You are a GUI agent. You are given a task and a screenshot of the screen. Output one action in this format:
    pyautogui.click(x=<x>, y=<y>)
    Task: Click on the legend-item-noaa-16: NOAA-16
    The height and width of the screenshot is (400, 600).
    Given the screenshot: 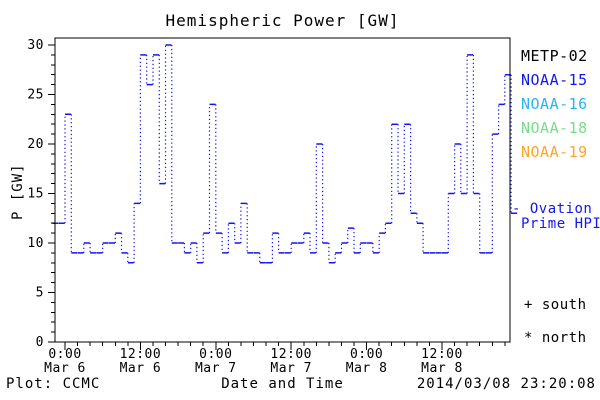 What is the action you would take?
    pyautogui.click(x=554, y=104)
    